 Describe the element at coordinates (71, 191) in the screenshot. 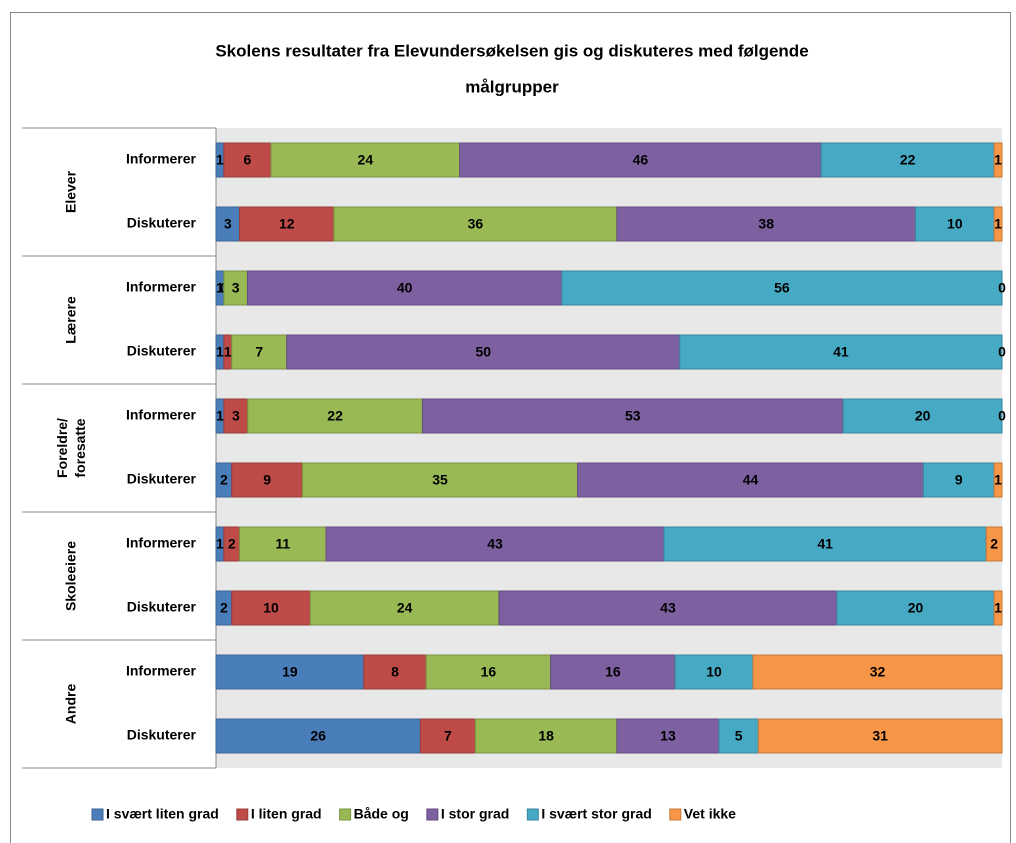

I see `group-label: Elever` at that location.